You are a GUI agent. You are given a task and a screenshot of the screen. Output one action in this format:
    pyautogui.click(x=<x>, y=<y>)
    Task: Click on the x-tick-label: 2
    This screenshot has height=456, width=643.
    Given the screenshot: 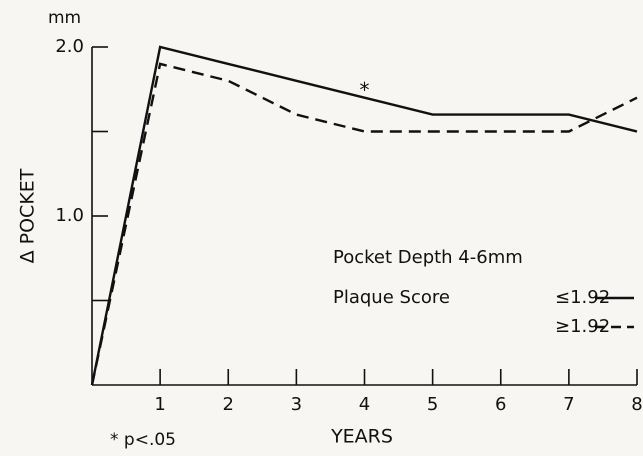 What is the action you would take?
    pyautogui.click(x=228, y=404)
    